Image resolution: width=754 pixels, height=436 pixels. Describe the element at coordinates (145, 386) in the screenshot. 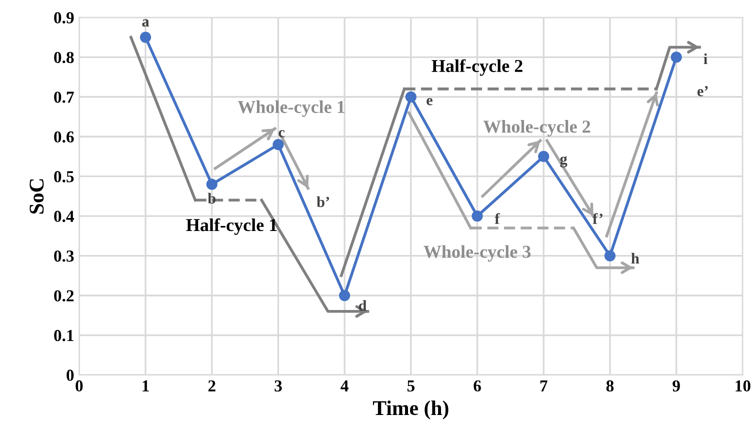

I see `x-tick-label: 1` at that location.